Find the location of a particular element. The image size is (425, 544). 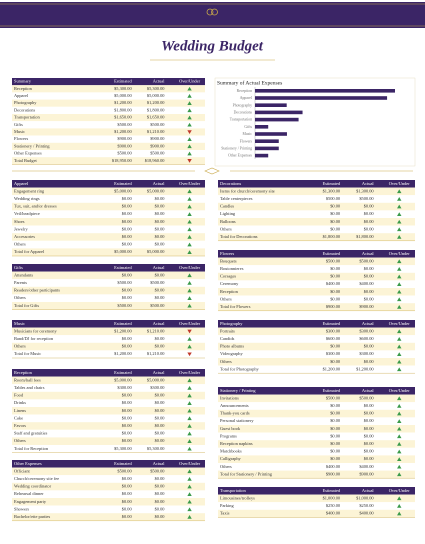

row-label: Attendants is located at coordinates (23, 274).